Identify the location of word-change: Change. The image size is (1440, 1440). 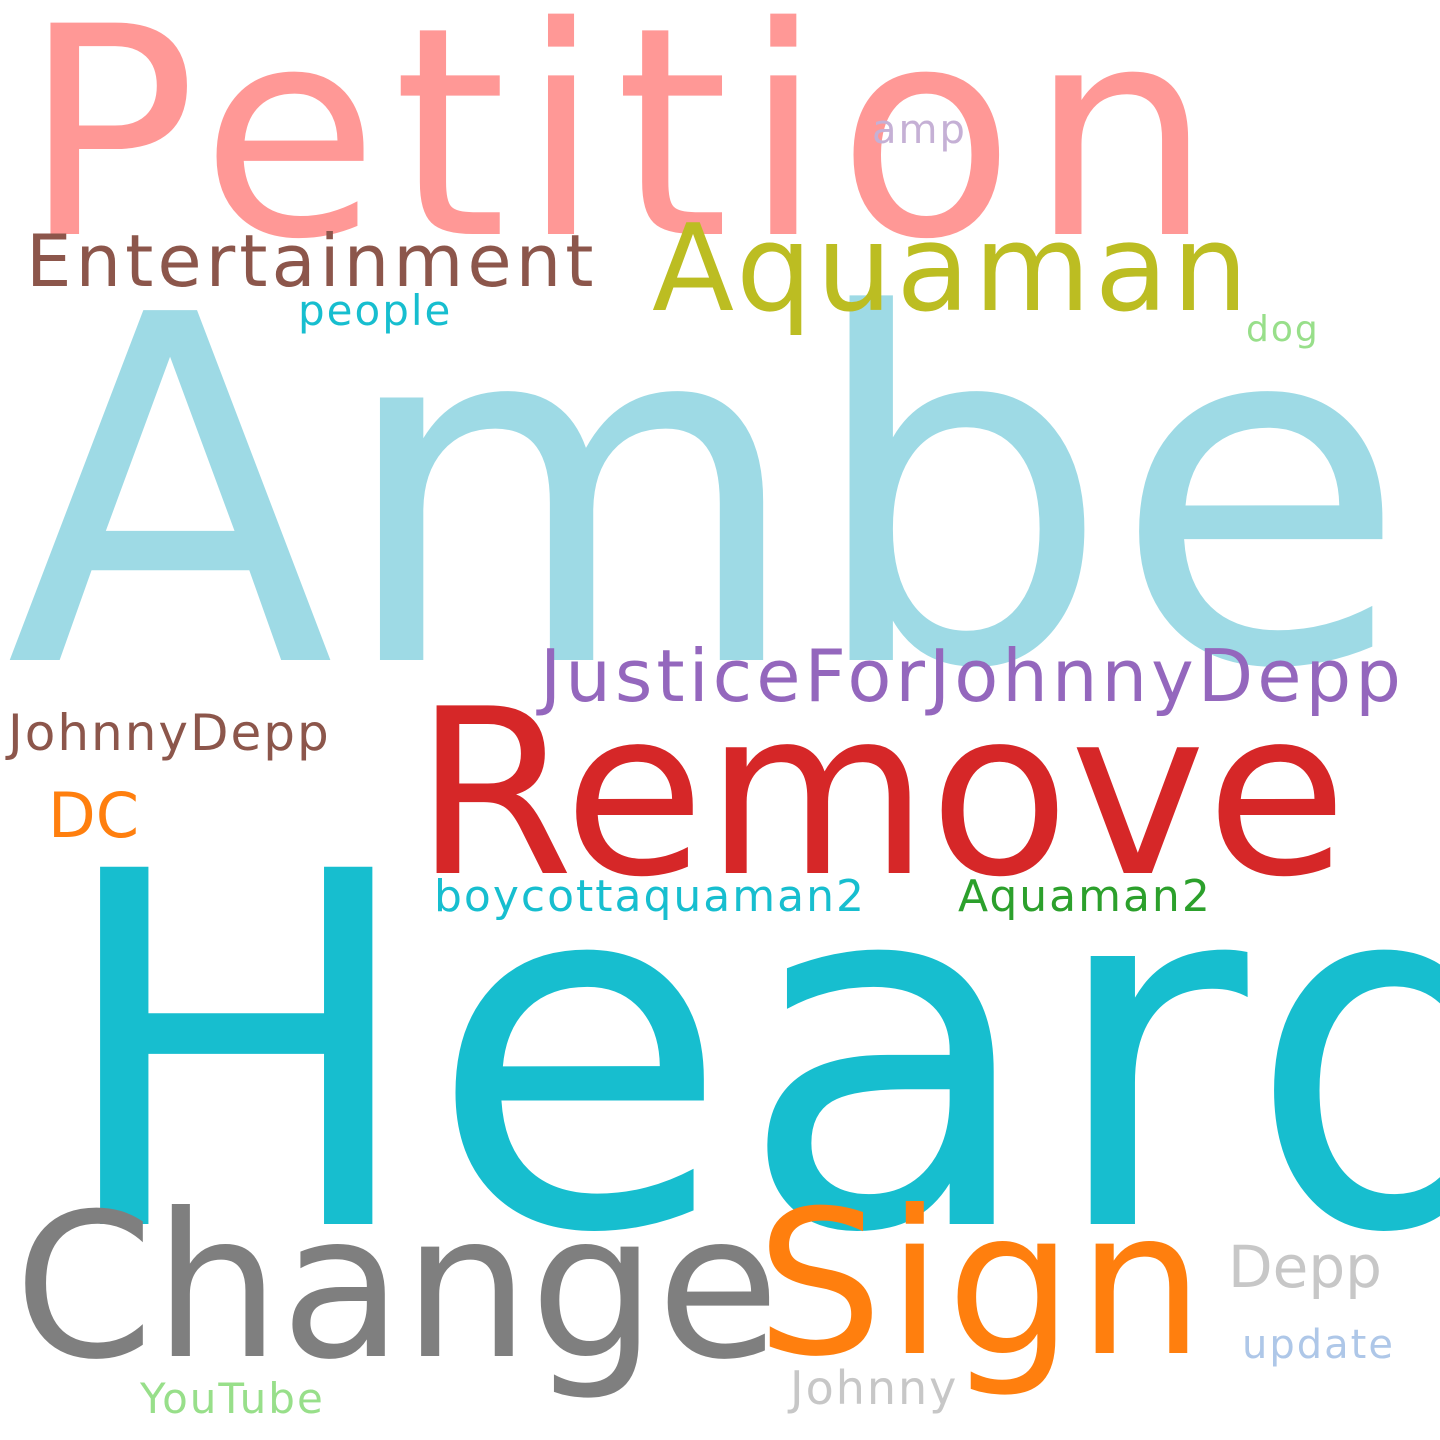
(397, 1287).